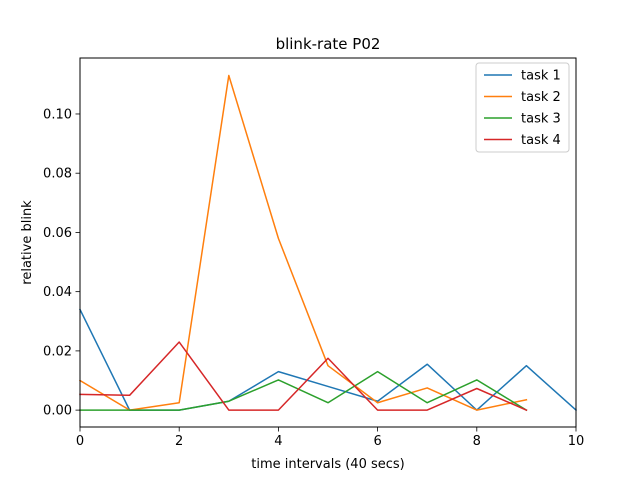  Describe the element at coordinates (179, 441) in the screenshot. I see `x-tick-label: 2` at that location.